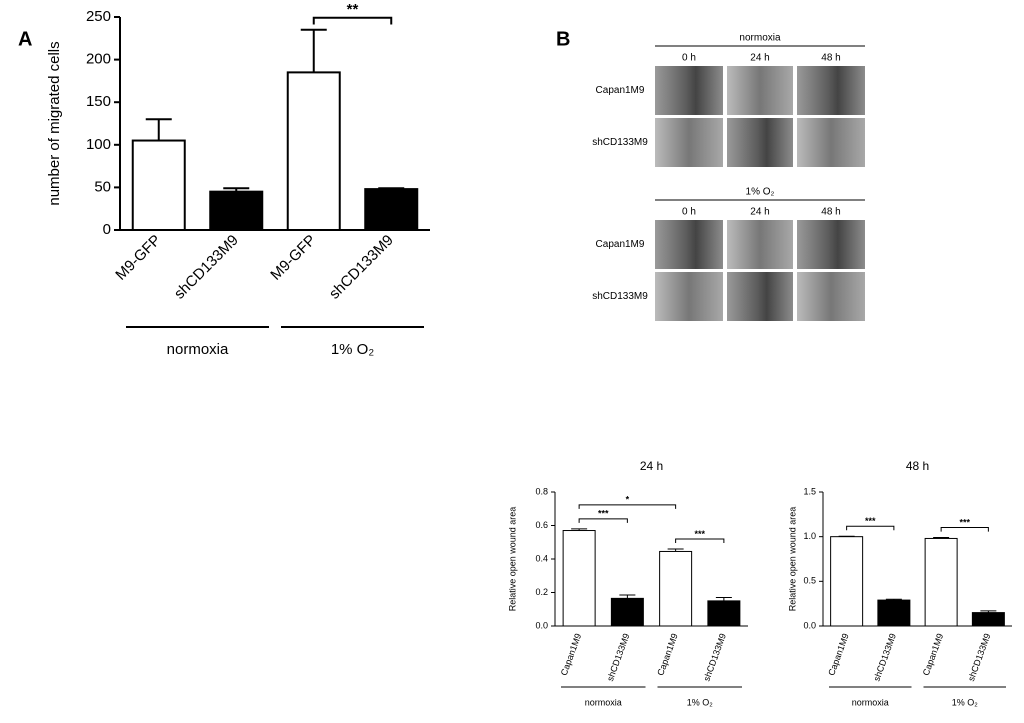  Describe the element at coordinates (809, 491) in the screenshot. I see `y-tick-label: 1.5` at that location.